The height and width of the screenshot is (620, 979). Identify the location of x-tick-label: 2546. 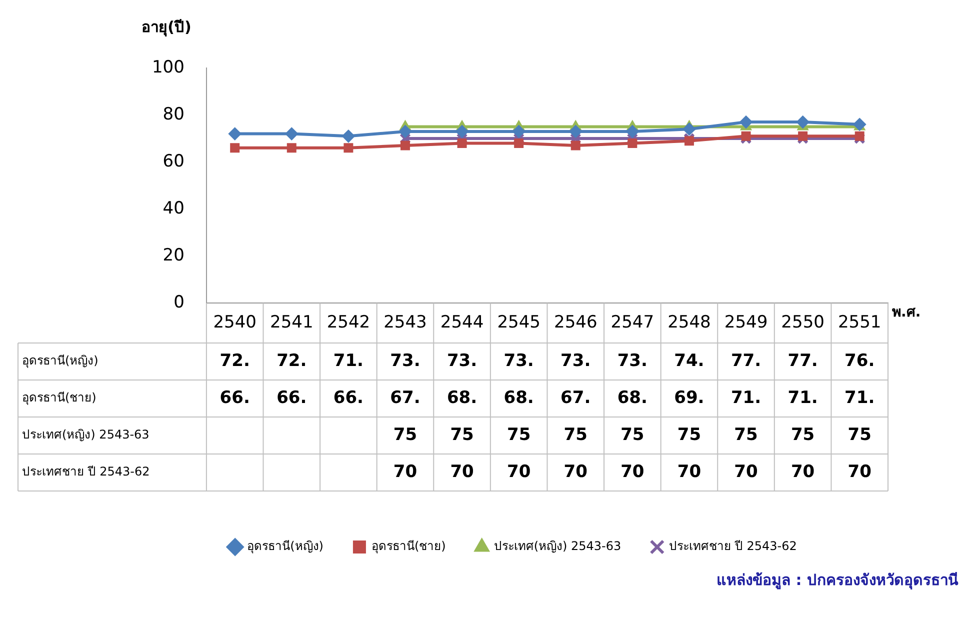
(576, 322).